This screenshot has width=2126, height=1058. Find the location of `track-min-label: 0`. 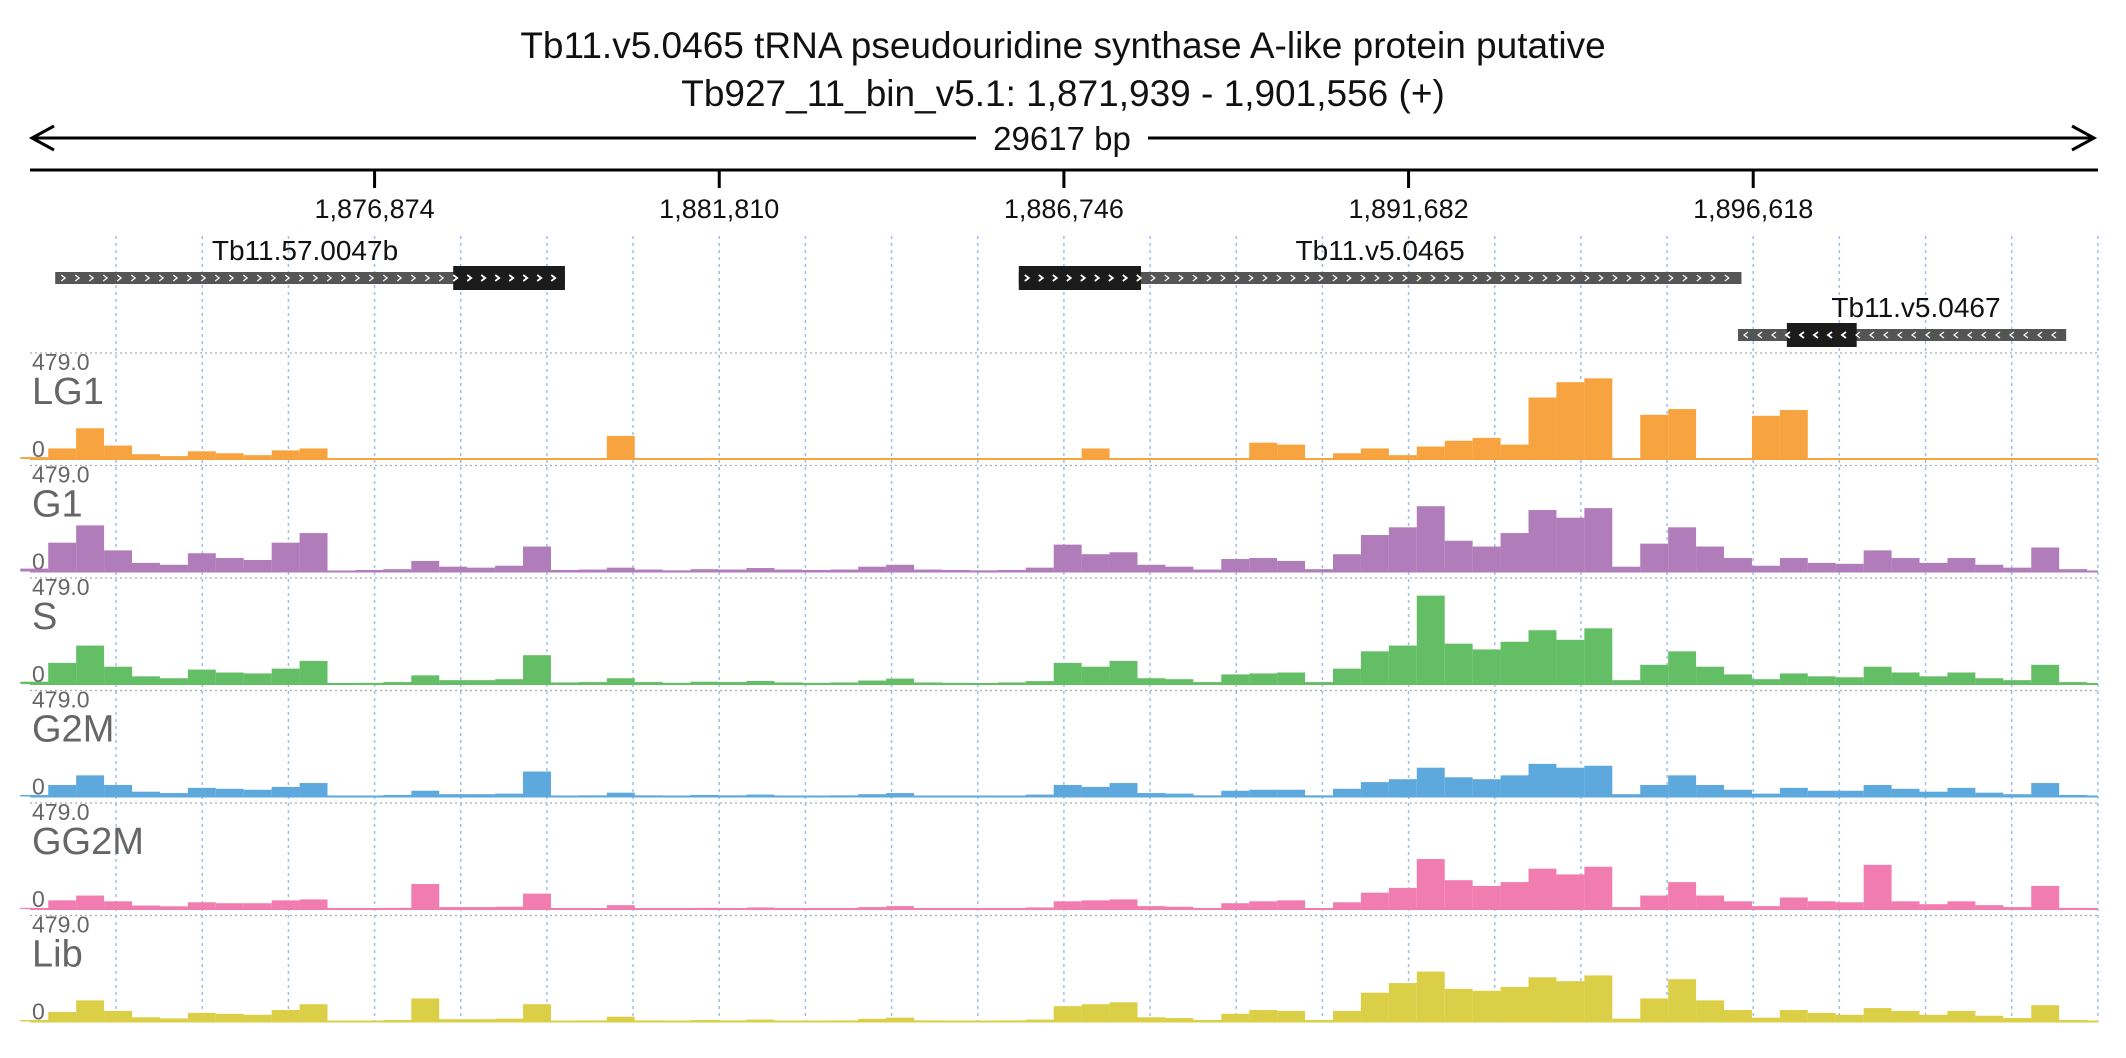

track-min-label: 0 is located at coordinates (38, 562).